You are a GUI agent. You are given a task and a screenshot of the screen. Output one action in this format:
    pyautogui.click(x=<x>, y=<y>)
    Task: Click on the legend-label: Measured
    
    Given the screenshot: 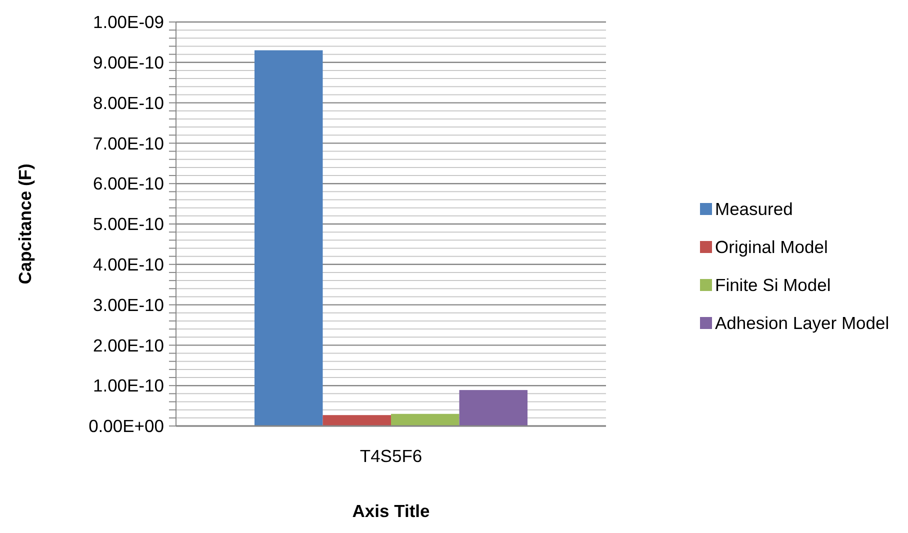 What is the action you would take?
    pyautogui.click(x=754, y=209)
    